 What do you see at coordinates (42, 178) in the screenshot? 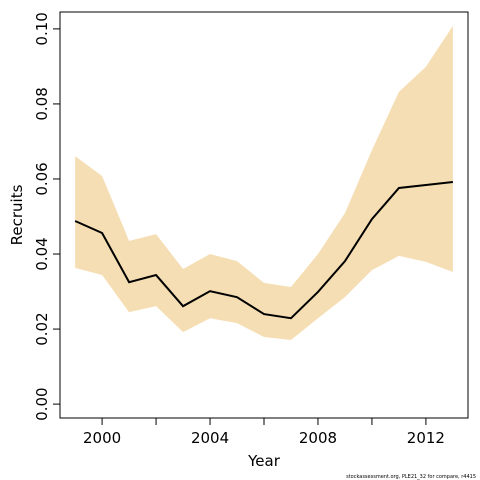
I see `y-tick-label: 0.06` at bounding box center [42, 178].